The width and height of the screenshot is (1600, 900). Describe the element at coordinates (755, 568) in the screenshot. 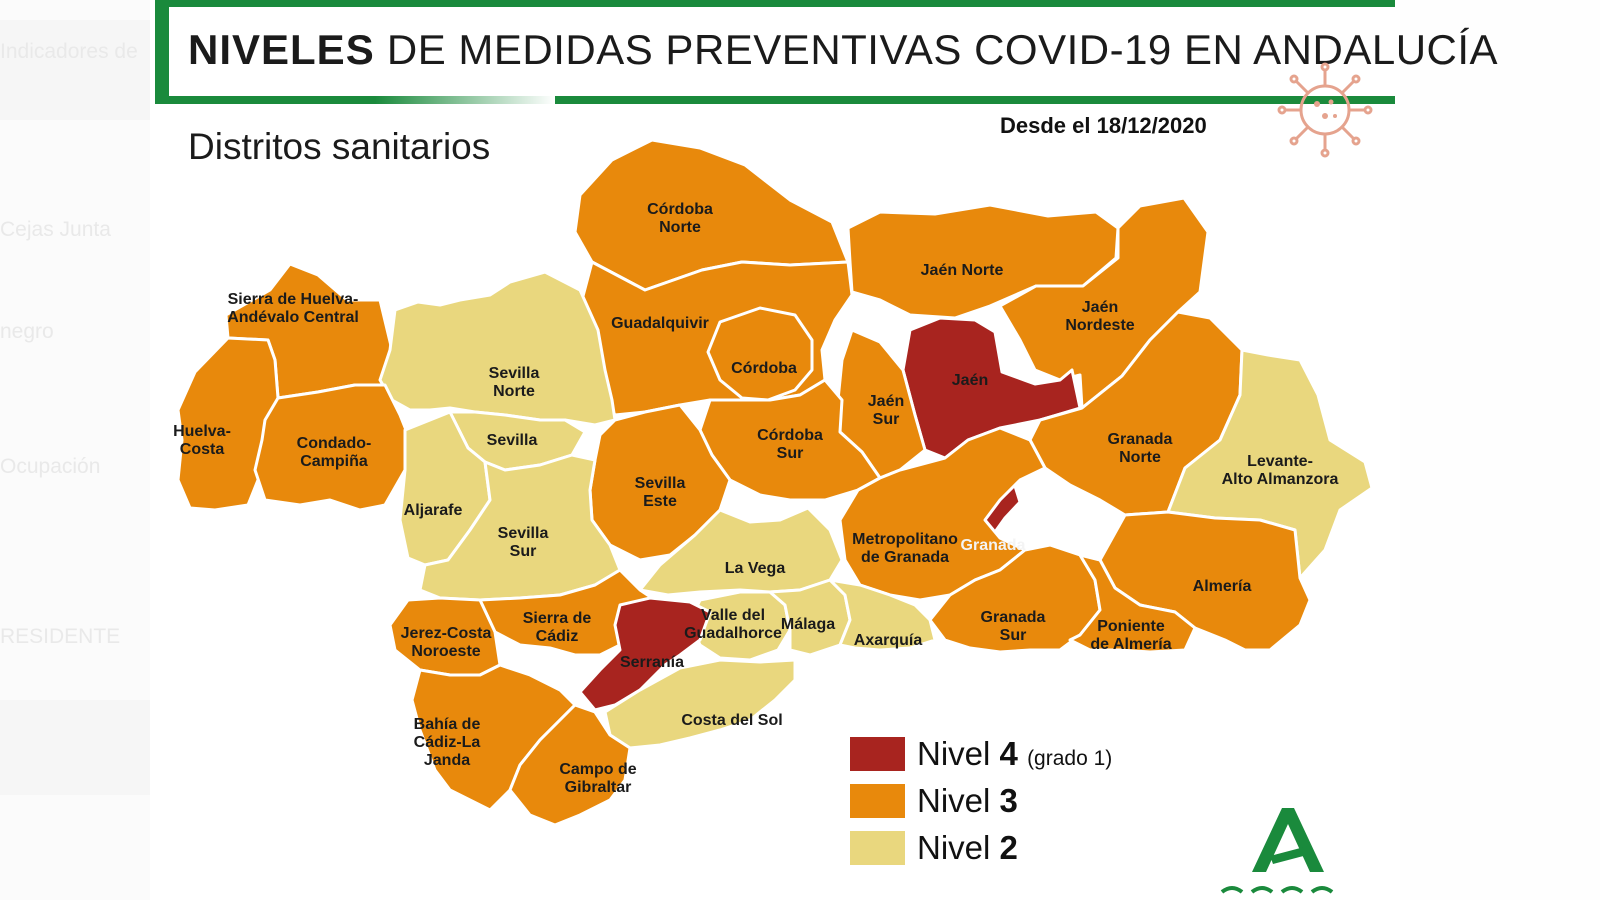

I see `district-label-la-vega: La Vega` at that location.